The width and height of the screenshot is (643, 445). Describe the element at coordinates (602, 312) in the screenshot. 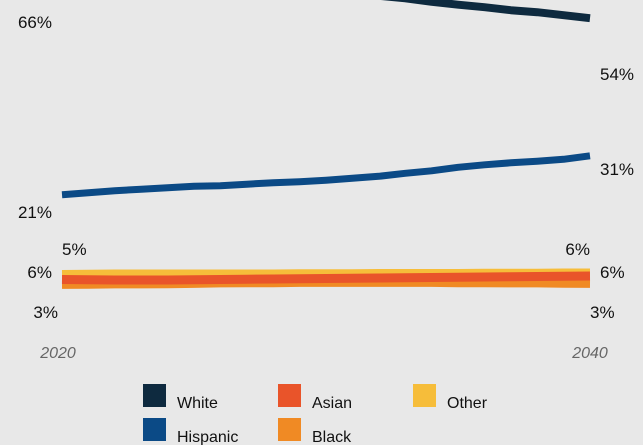

I see `value-label-black-end: 3%` at that location.